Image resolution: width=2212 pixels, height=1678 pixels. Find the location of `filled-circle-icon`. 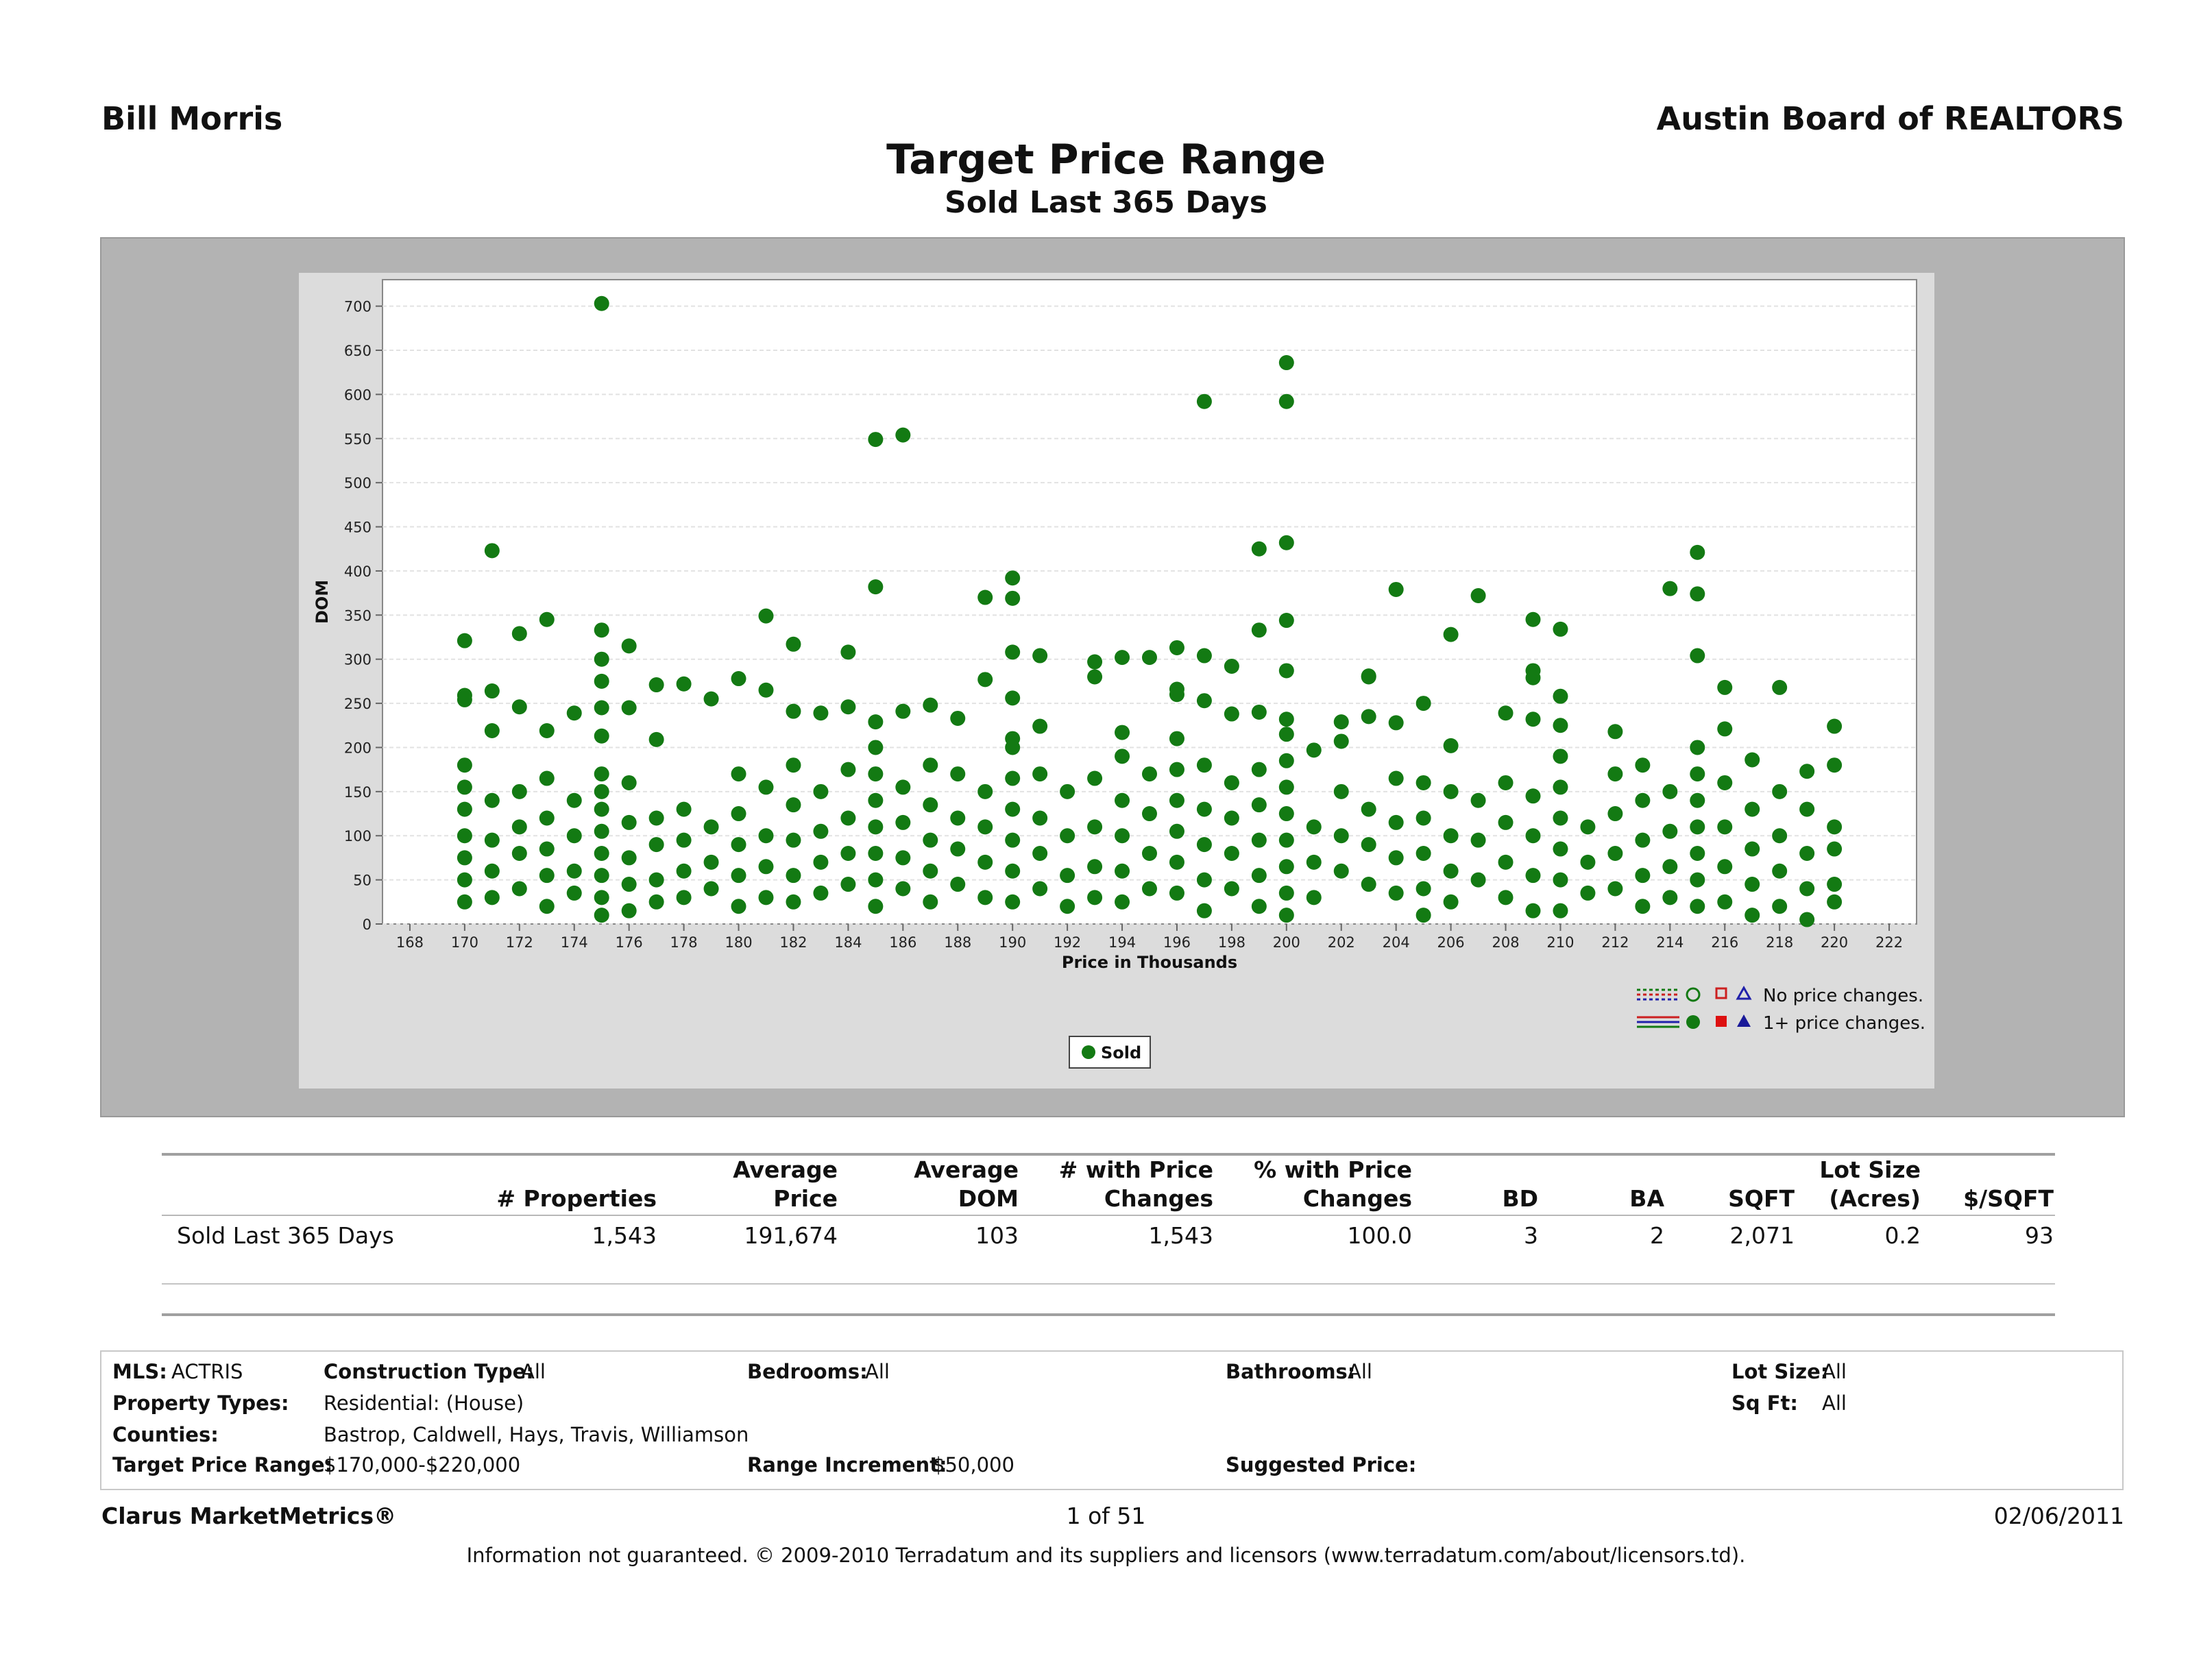

filled-circle-icon is located at coordinates (1693, 1022).